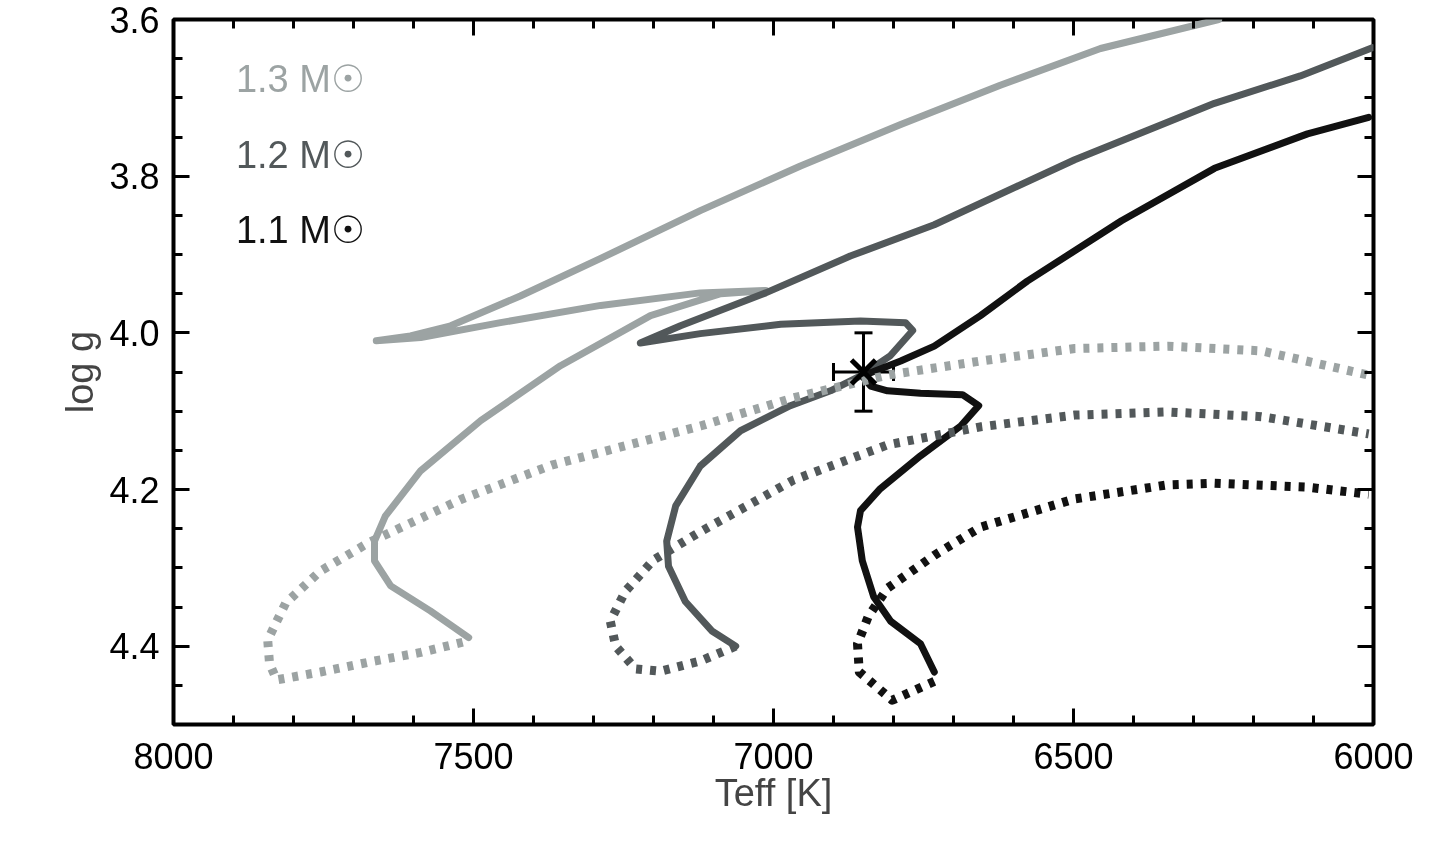  What do you see at coordinates (300, 79) in the screenshot?
I see `text: 1.3 M☉` at bounding box center [300, 79].